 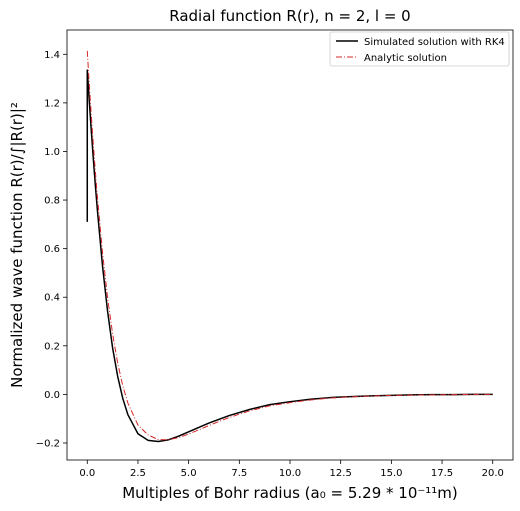 I want to click on x-tick-label: 12.5, so click(x=341, y=473).